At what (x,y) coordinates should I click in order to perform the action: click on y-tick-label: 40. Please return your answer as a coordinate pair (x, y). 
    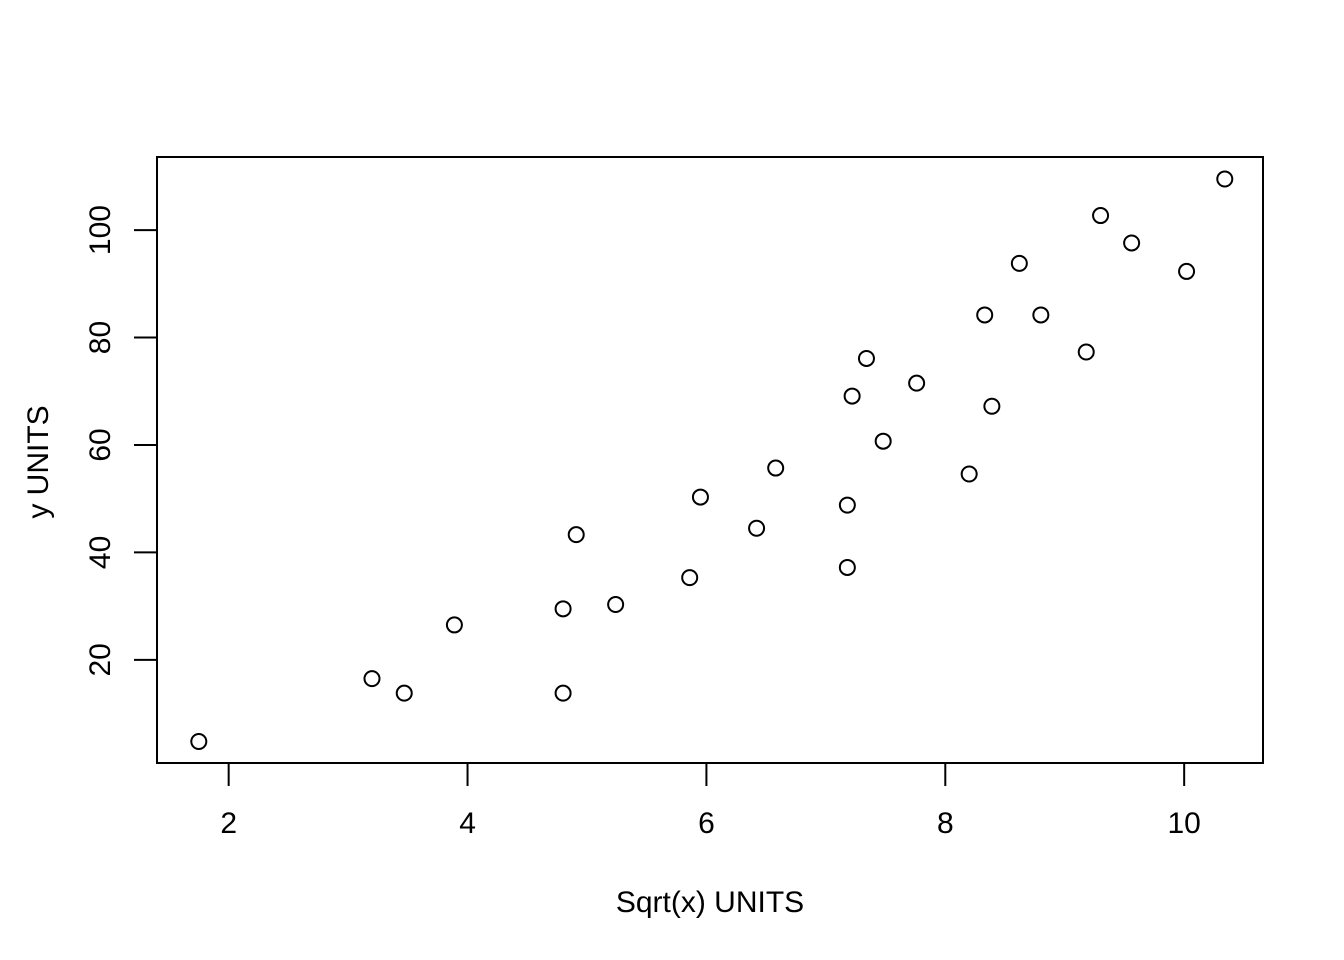
    Looking at the image, I should click on (100, 552).